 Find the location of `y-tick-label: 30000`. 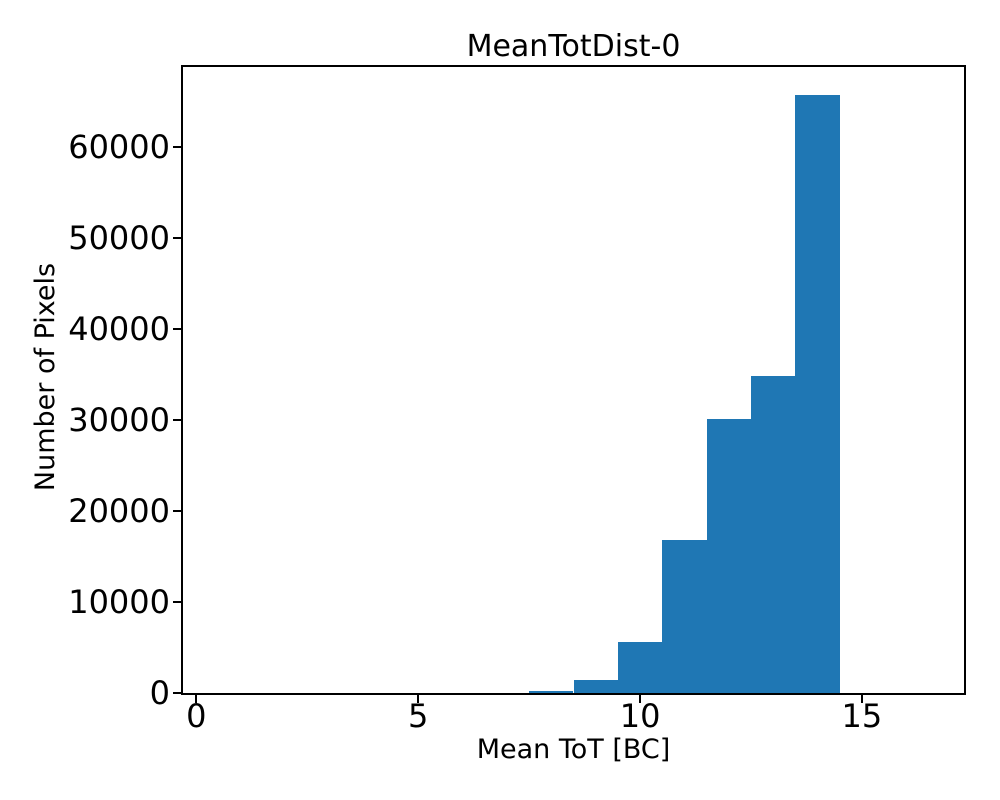

y-tick-label: 30000 is located at coordinates (119, 420).